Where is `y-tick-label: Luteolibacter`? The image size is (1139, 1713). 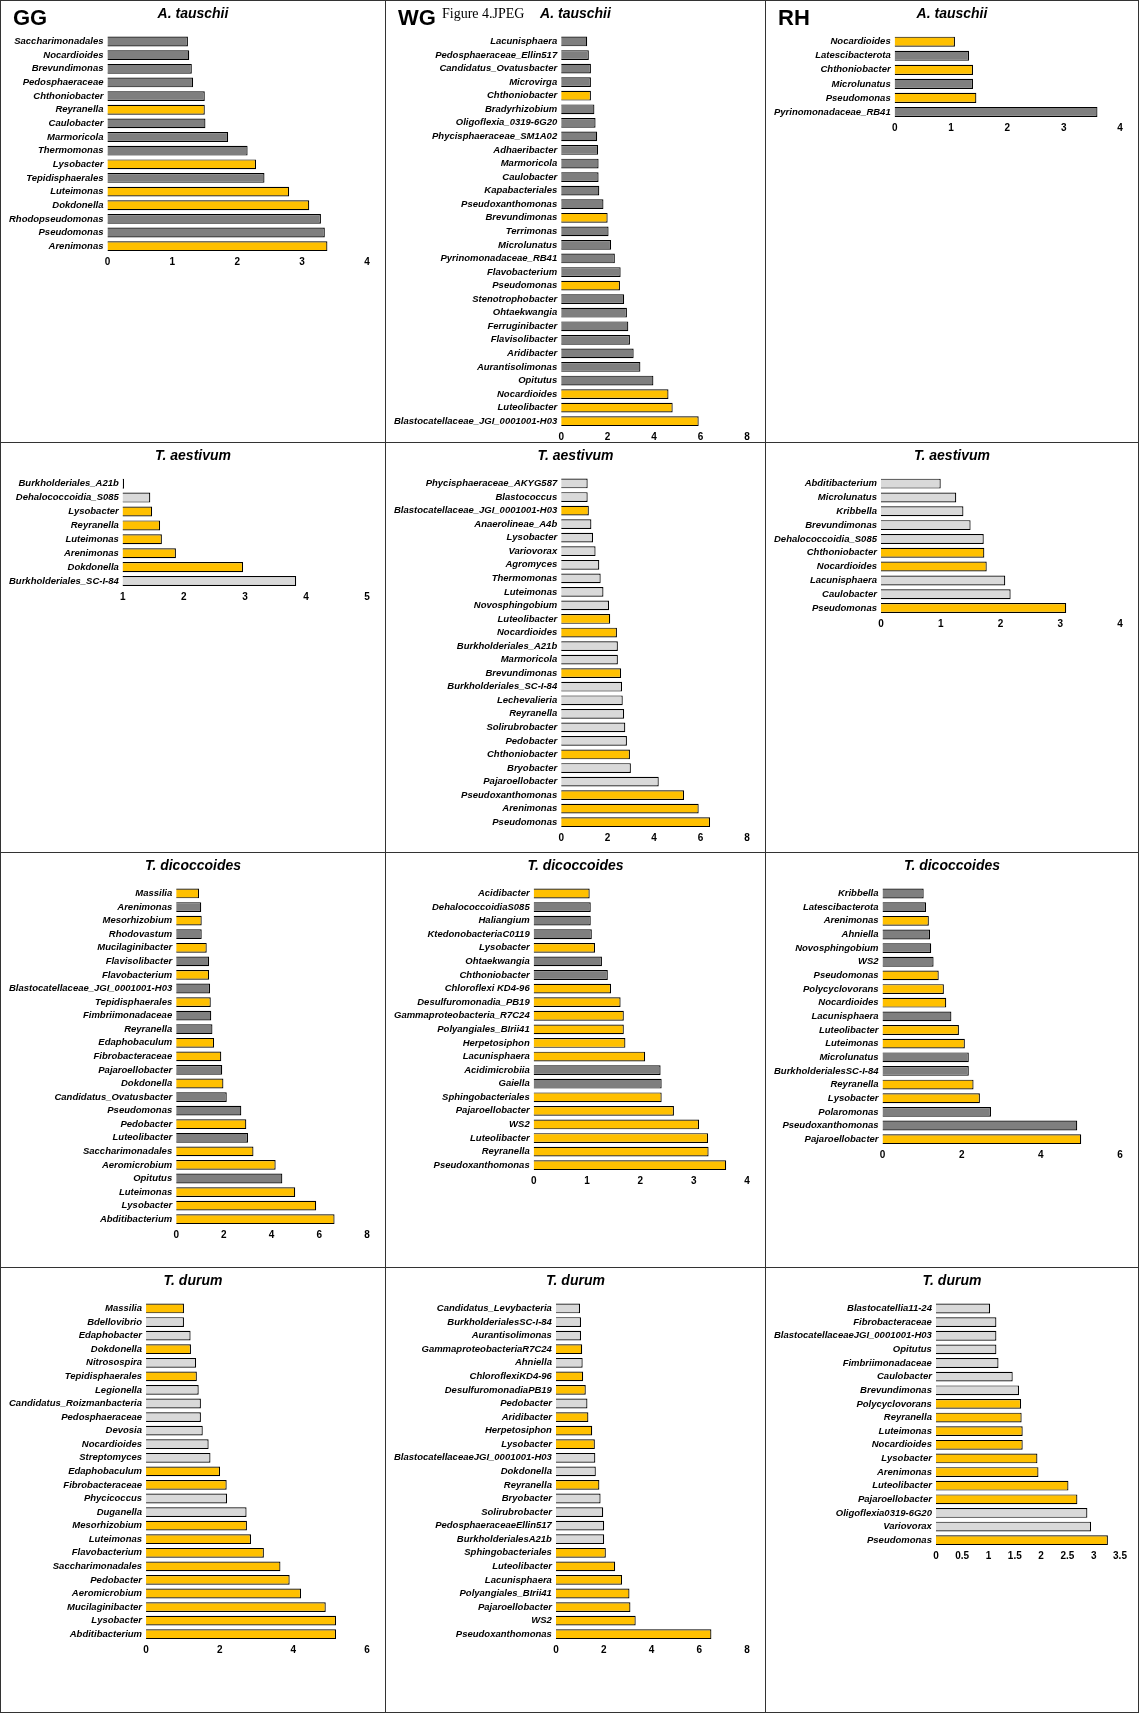 y-tick-label: Luteolibacter is located at coordinates (143, 1137).